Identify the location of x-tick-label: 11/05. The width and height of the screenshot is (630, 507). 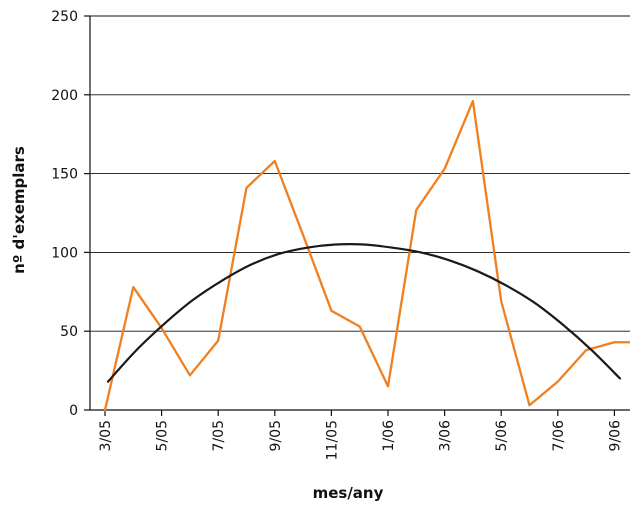
(332, 440).